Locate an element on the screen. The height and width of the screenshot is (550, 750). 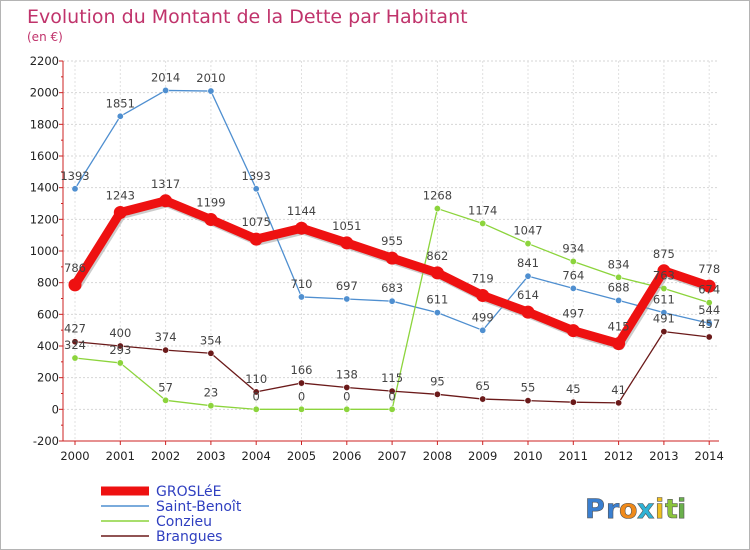
data-label-saint-beno-t: 499 is located at coordinates (483, 317).